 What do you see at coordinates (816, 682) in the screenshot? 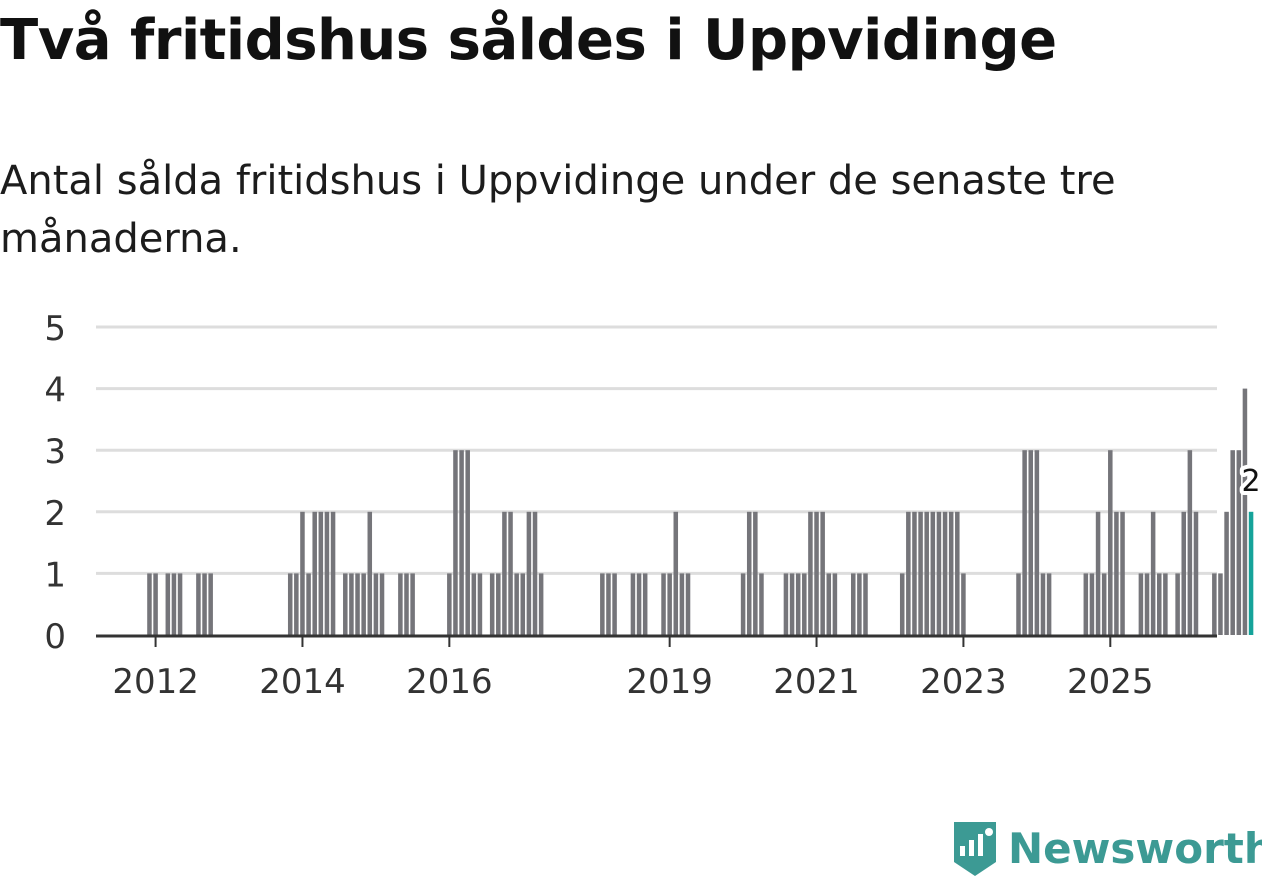
I see `x-tick-label: 2021` at bounding box center [816, 682].